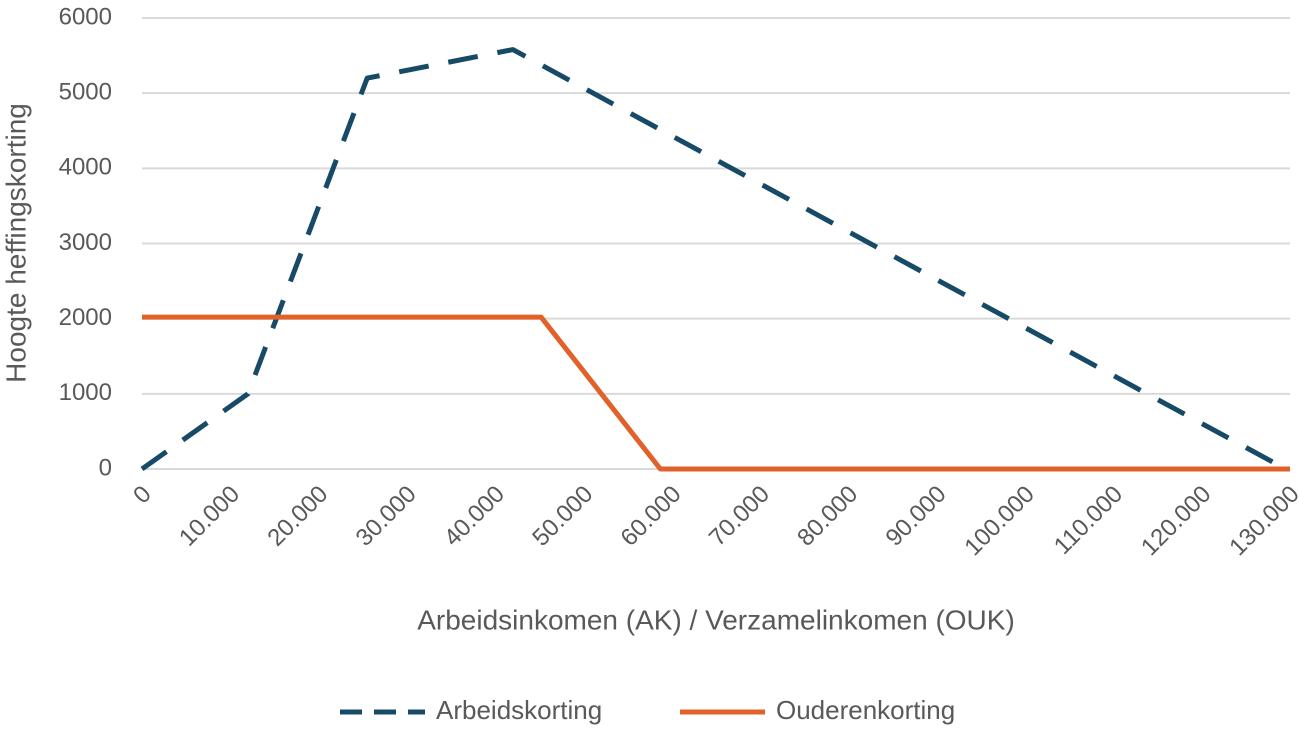  I want to click on y-tick-label: 4000, so click(85, 167).